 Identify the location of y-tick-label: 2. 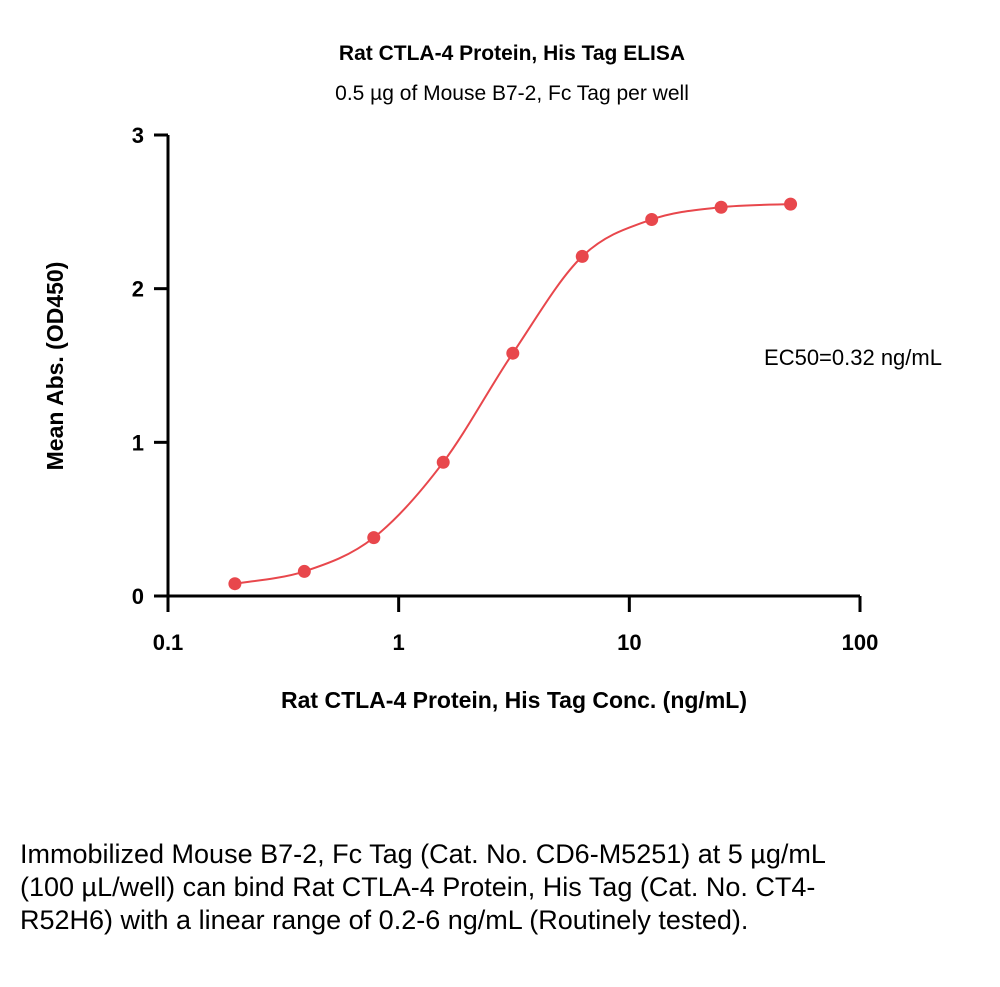
(138, 289).